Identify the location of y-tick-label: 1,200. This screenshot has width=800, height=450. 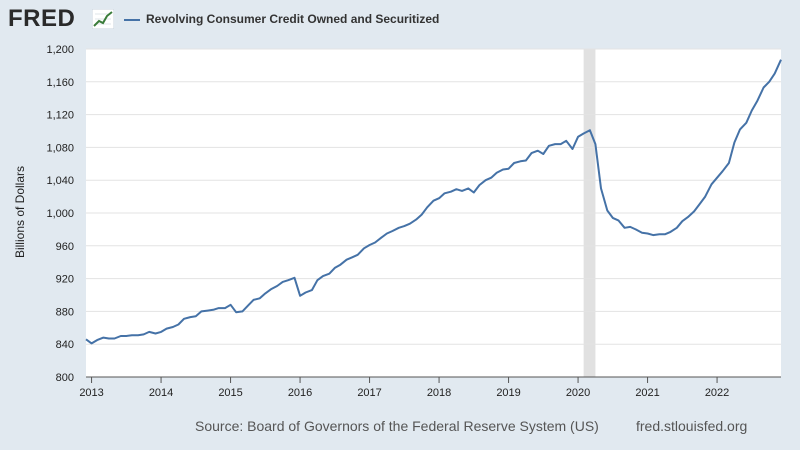
(60, 50).